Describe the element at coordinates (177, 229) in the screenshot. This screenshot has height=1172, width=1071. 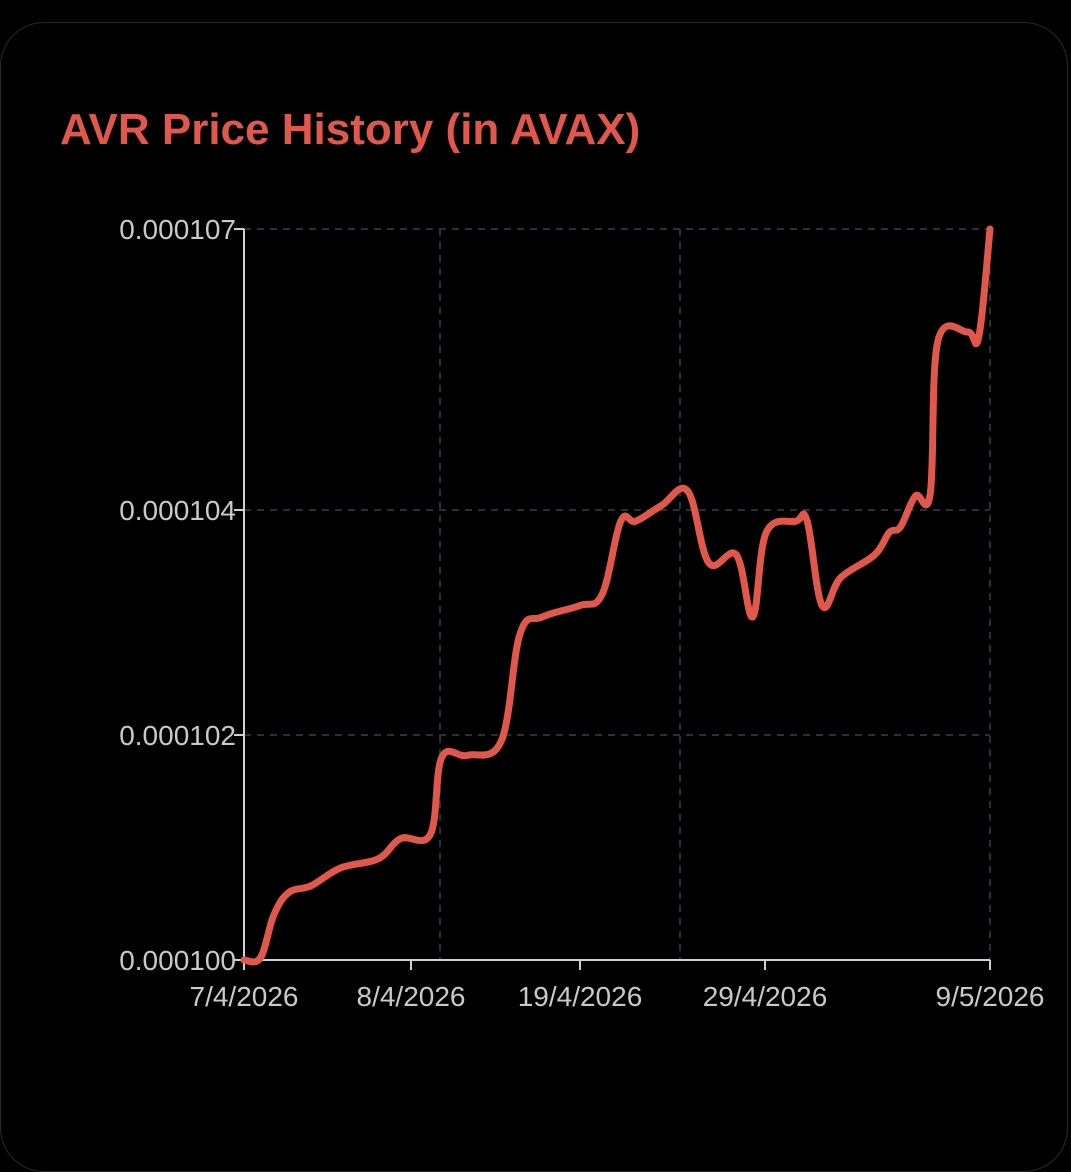
I see `y-tick-label: 0.000107` at that location.